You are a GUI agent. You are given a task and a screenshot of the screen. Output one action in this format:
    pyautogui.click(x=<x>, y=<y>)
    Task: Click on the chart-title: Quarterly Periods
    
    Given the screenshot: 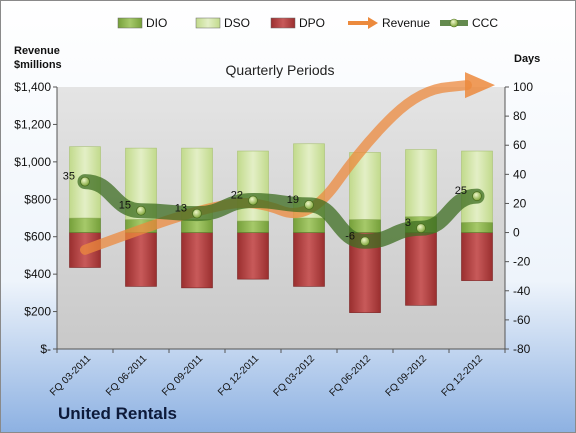 What is the action you would take?
    pyautogui.click(x=280, y=70)
    